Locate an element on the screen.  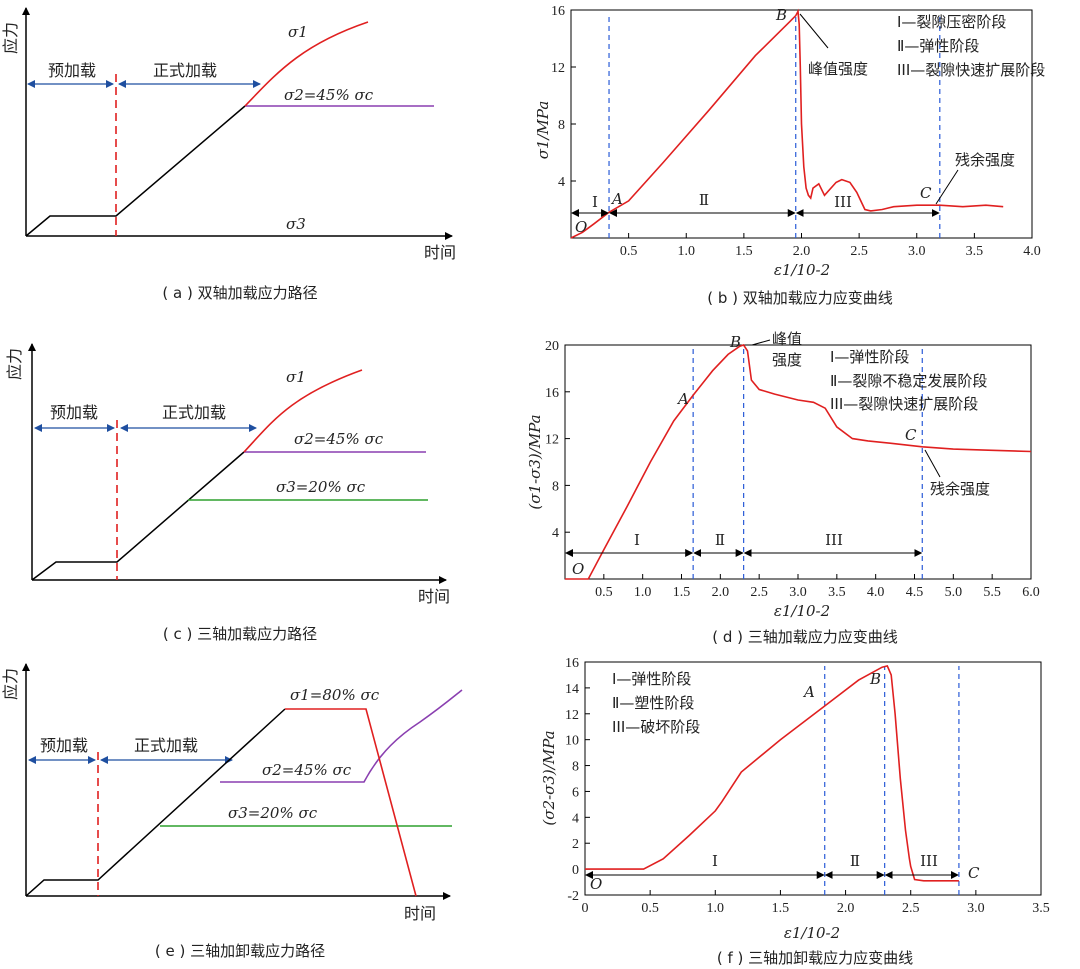
x-tick-label: 5.5 is located at coordinates (992, 592).